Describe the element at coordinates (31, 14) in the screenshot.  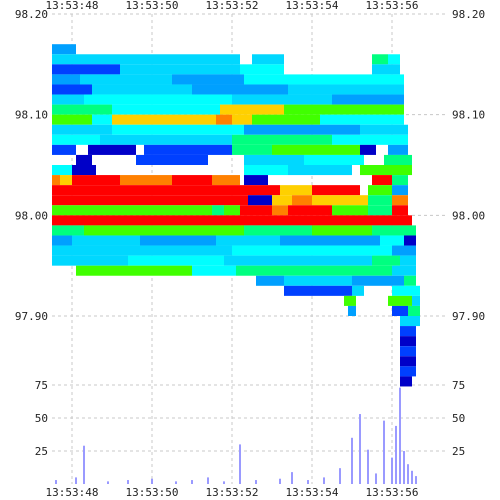
I see `price-tick-label-left: 98.20` at that location.